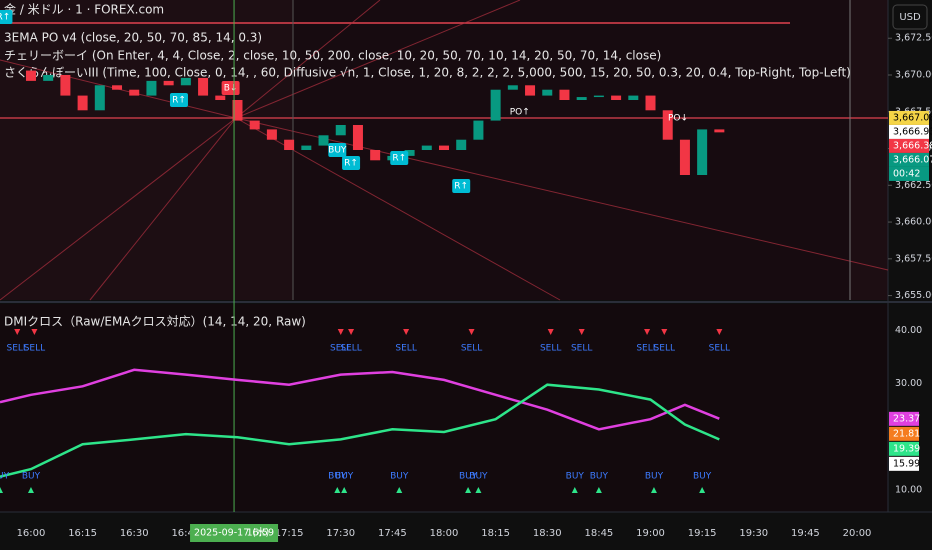  Describe the element at coordinates (906, 433) in the screenshot. I see `value-tag-label: 21.81` at that location.